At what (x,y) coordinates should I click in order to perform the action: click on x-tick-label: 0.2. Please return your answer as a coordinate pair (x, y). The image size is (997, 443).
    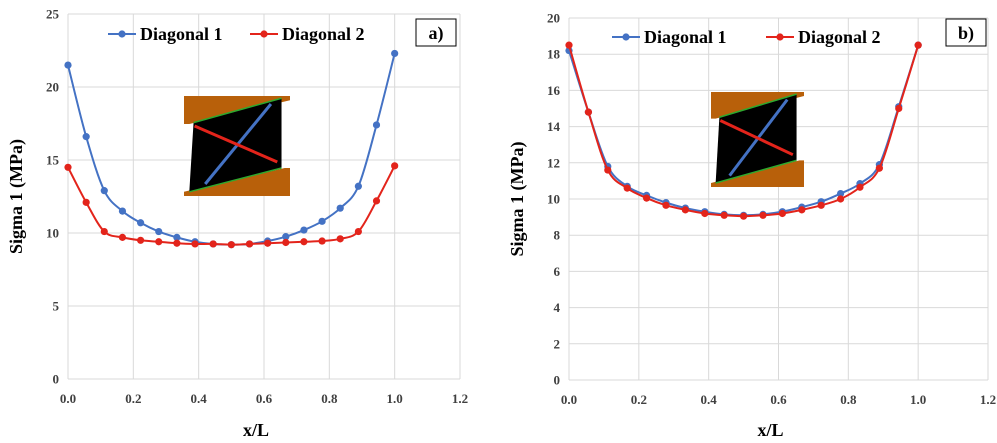
    Looking at the image, I should click on (639, 399).